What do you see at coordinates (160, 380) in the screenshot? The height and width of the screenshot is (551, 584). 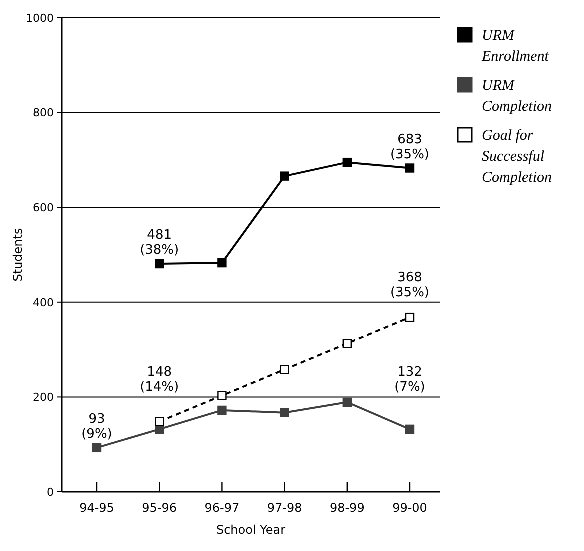 I see `data-label: 148 (14%)` at bounding box center [160, 380].